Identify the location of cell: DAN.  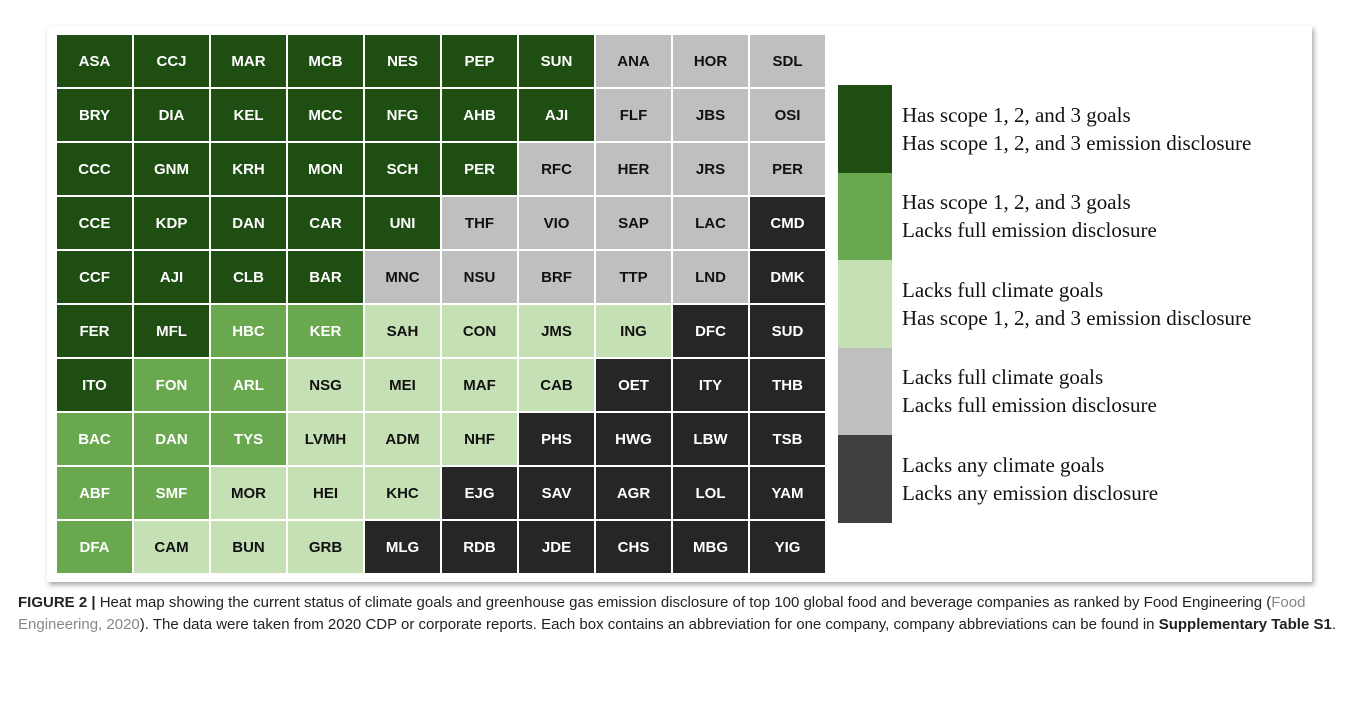
(171, 439).